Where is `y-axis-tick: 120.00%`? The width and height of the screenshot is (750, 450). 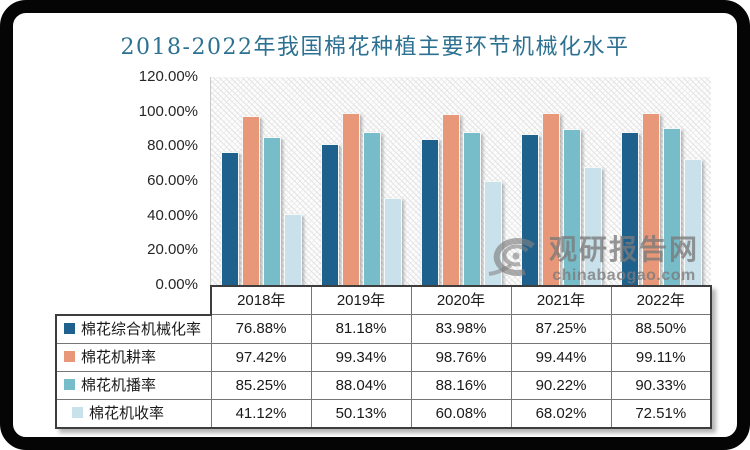 y-axis-tick: 120.00% is located at coordinates (168, 76).